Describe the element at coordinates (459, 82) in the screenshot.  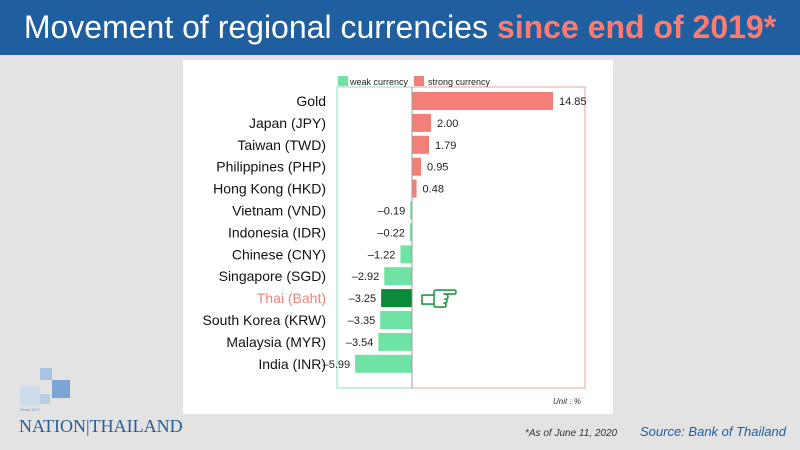
I see `legend-label-1: strong currency` at that location.